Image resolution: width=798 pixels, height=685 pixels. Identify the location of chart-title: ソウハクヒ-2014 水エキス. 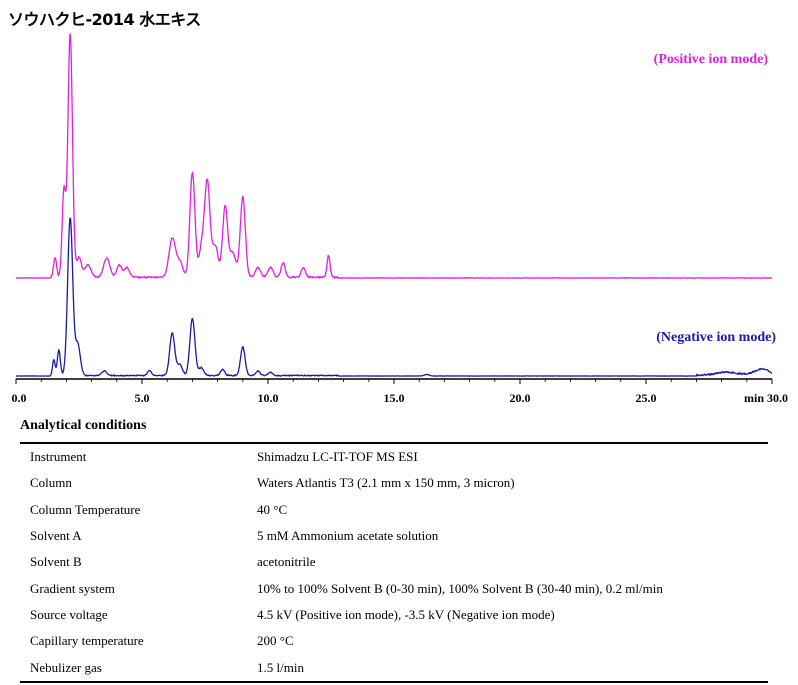
(104, 19).